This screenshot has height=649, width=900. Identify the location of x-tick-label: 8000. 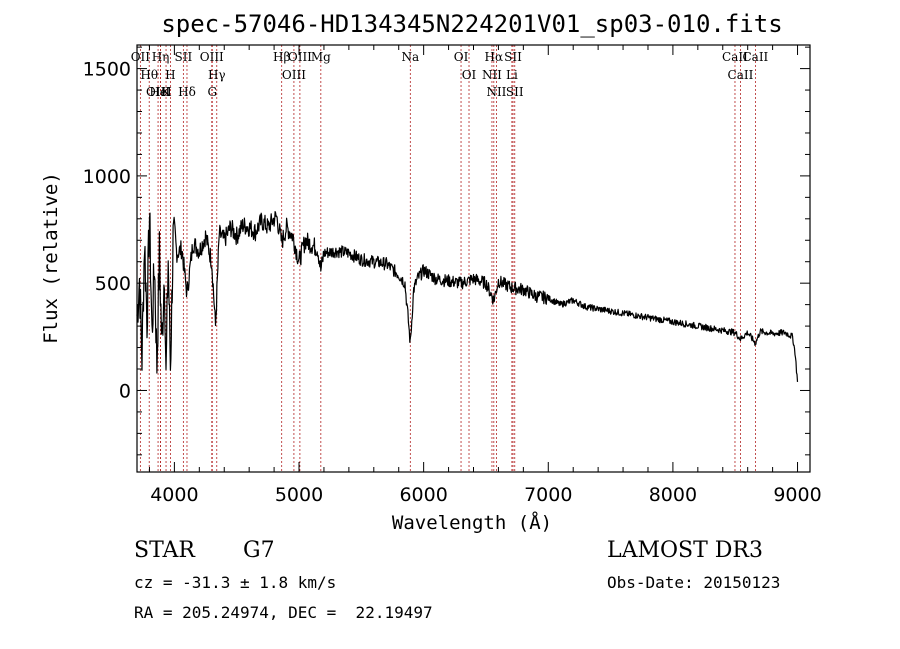
(673, 495).